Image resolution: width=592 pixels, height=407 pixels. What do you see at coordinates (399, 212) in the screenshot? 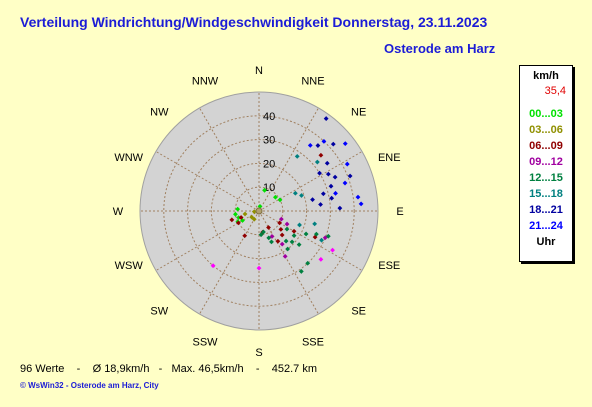
I see `direction-label-e: E` at bounding box center [399, 212].